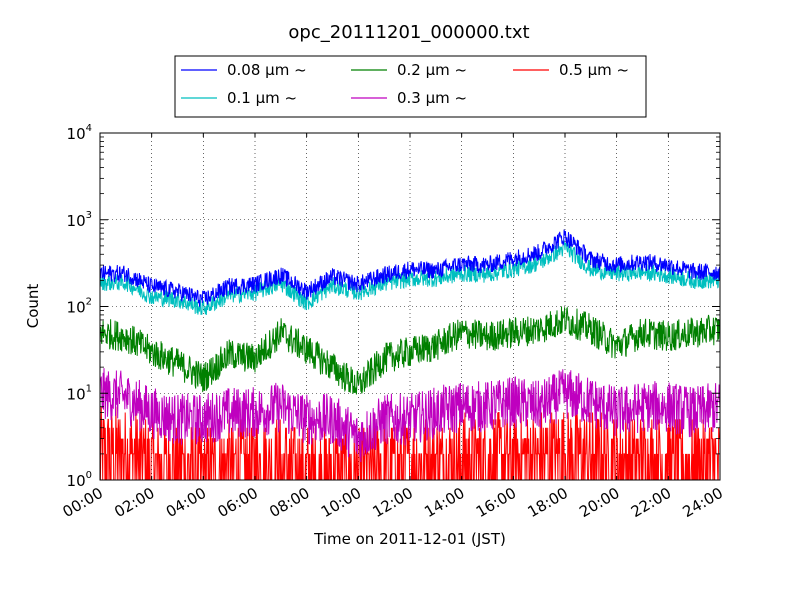  I want to click on legend-box, so click(410, 86).